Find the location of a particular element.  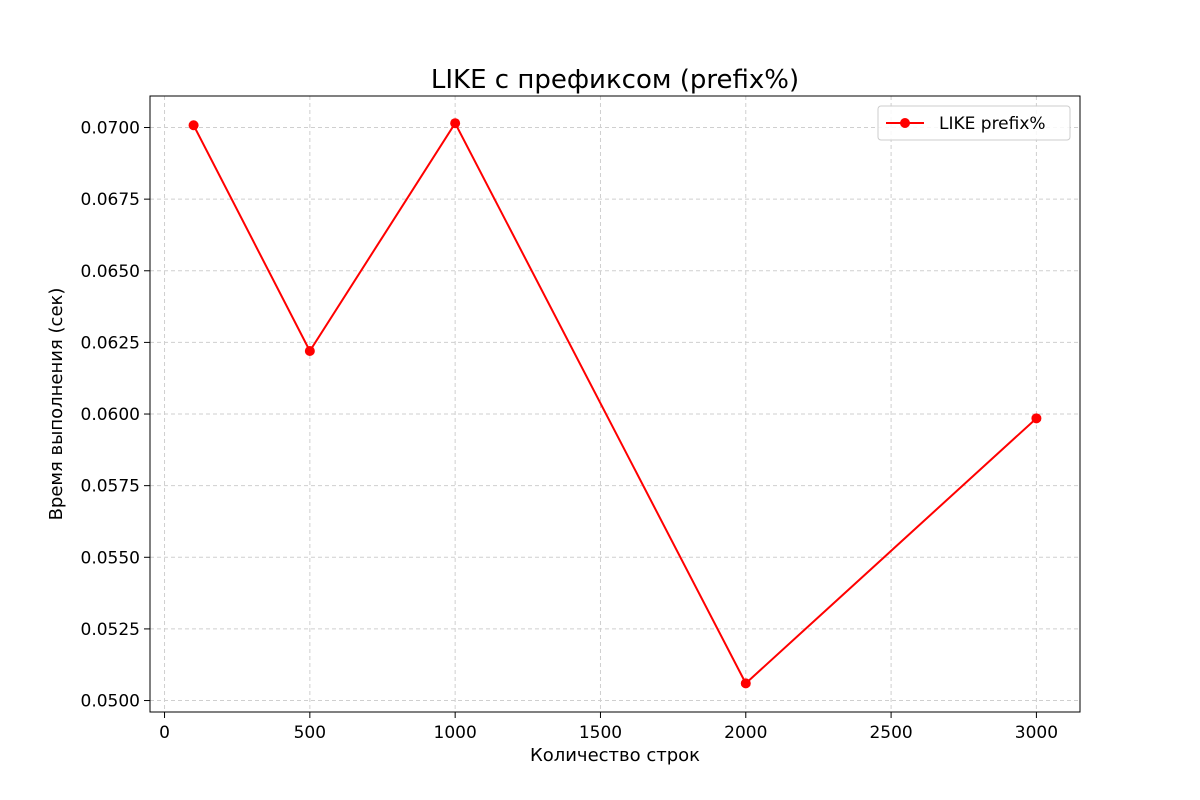

y-tick-label: 0.0525 is located at coordinates (110, 630).